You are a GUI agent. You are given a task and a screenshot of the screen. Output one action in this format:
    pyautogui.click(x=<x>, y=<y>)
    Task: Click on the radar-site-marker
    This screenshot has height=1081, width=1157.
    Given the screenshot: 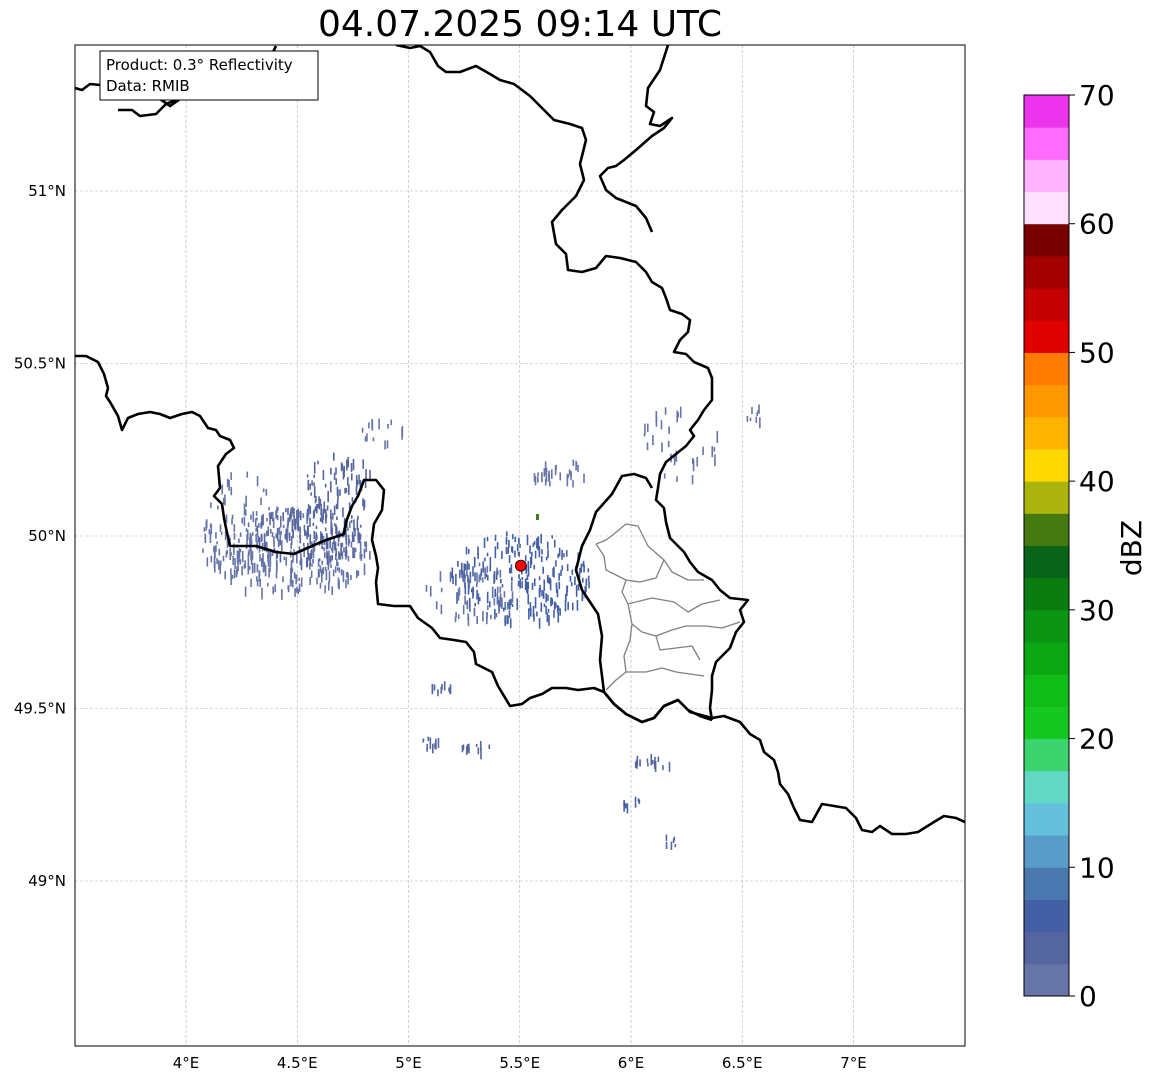 What is the action you would take?
    pyautogui.click(x=520, y=565)
    